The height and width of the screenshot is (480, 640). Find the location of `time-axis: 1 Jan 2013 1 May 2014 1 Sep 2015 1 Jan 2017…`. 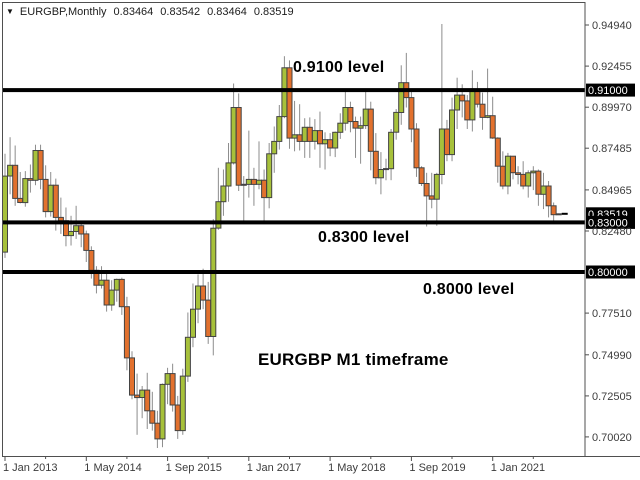

time-axis: 1 Jan 2013 1 May 2014 1 Sep 2015 1 Jan 2017… is located at coordinates (274, 465).